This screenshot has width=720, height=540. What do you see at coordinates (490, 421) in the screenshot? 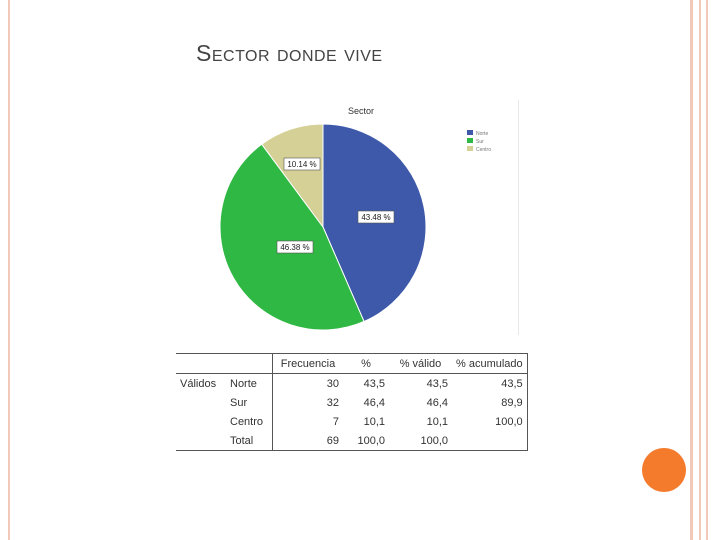
I see `table-cell-acumulado: 100,0` at bounding box center [490, 421].